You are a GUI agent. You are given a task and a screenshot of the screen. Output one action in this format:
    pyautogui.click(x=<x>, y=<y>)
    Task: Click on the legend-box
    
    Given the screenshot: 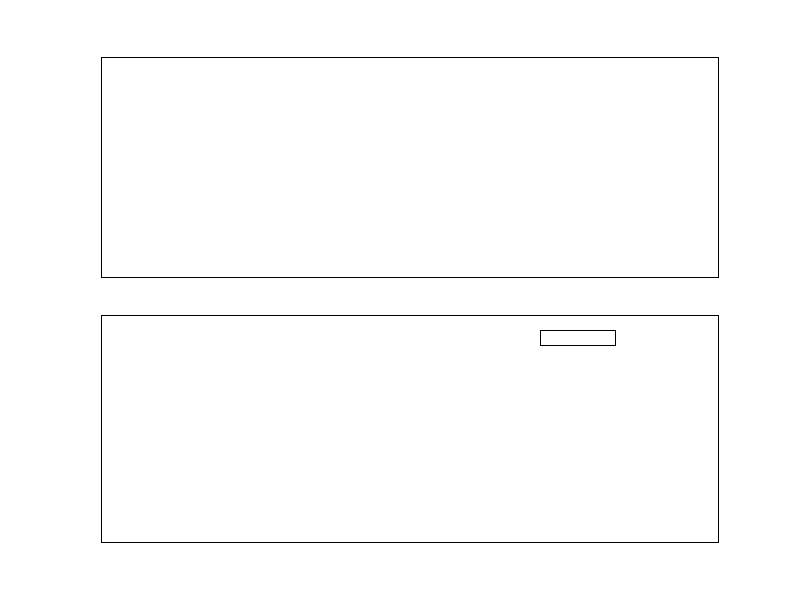 What is the action you would take?
    pyautogui.click(x=578, y=338)
    